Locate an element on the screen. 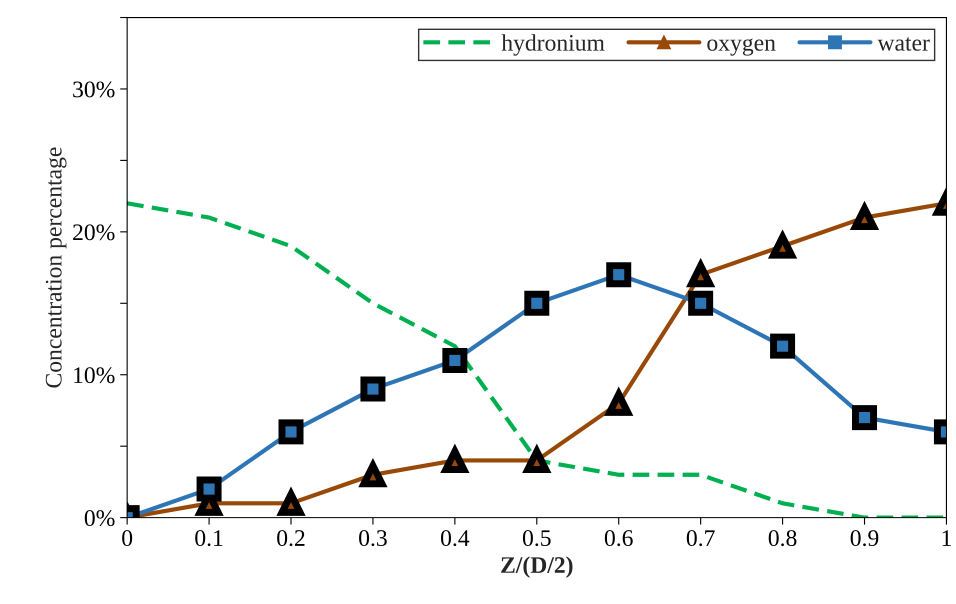 The image size is (956, 604). legend-label: water is located at coordinates (904, 44).